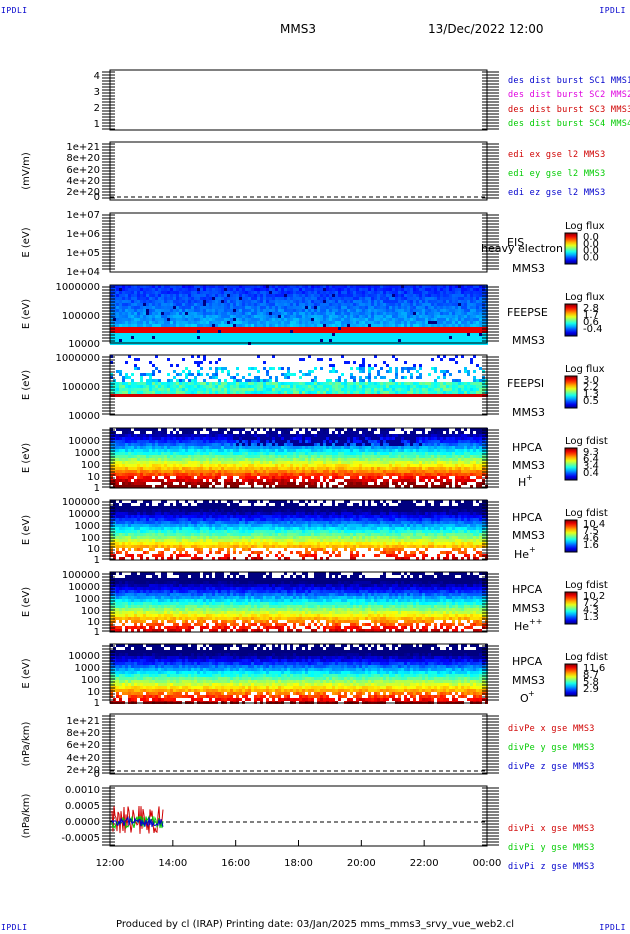 The width and height of the screenshot is (630, 934). Describe the element at coordinates (80, 838) in the screenshot. I see `ytick-label: -0.0005` at that location.